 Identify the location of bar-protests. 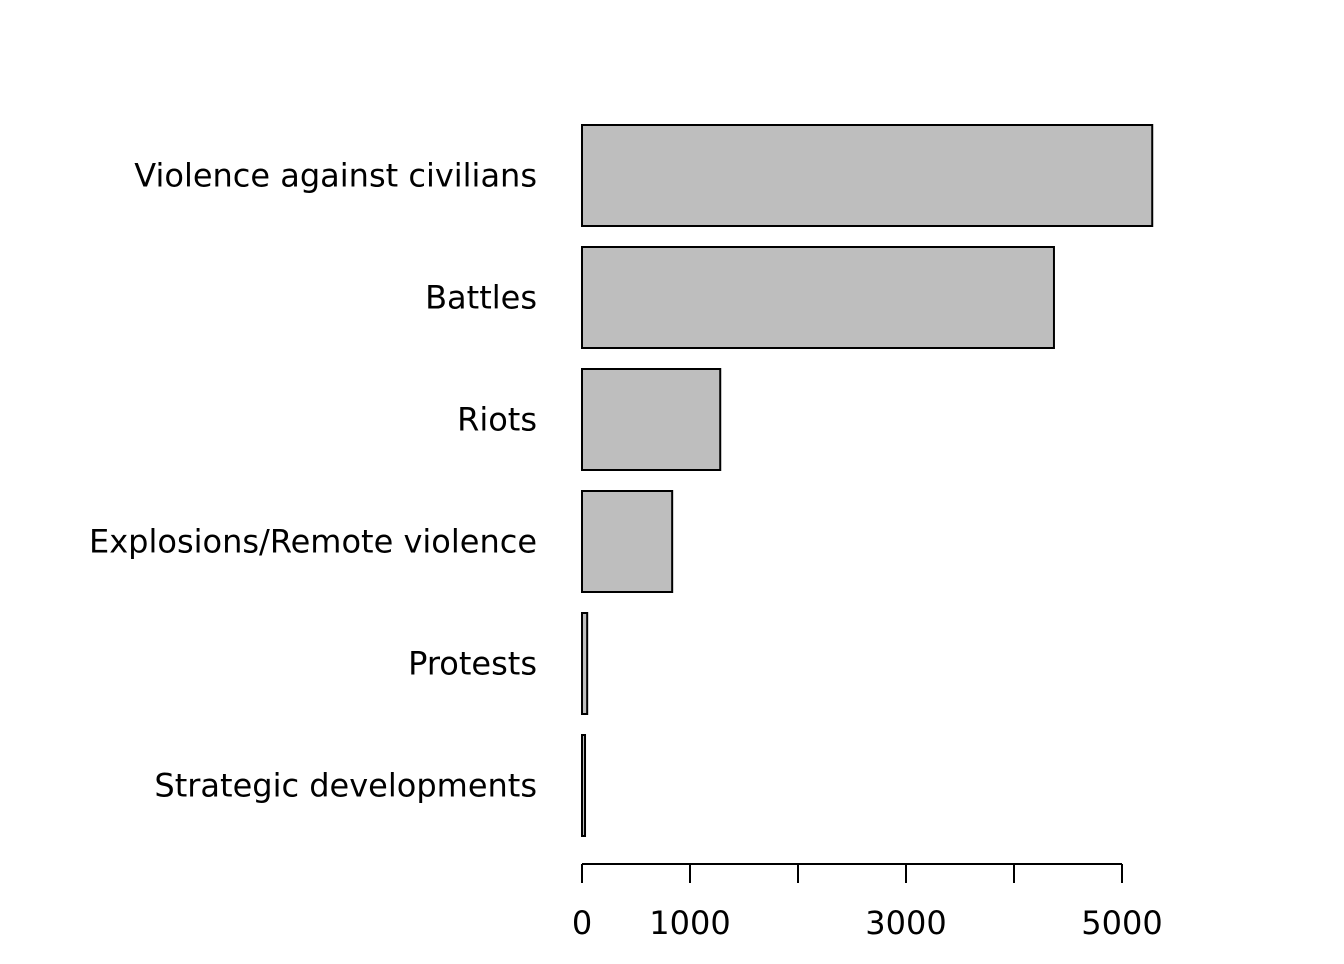
(585, 663).